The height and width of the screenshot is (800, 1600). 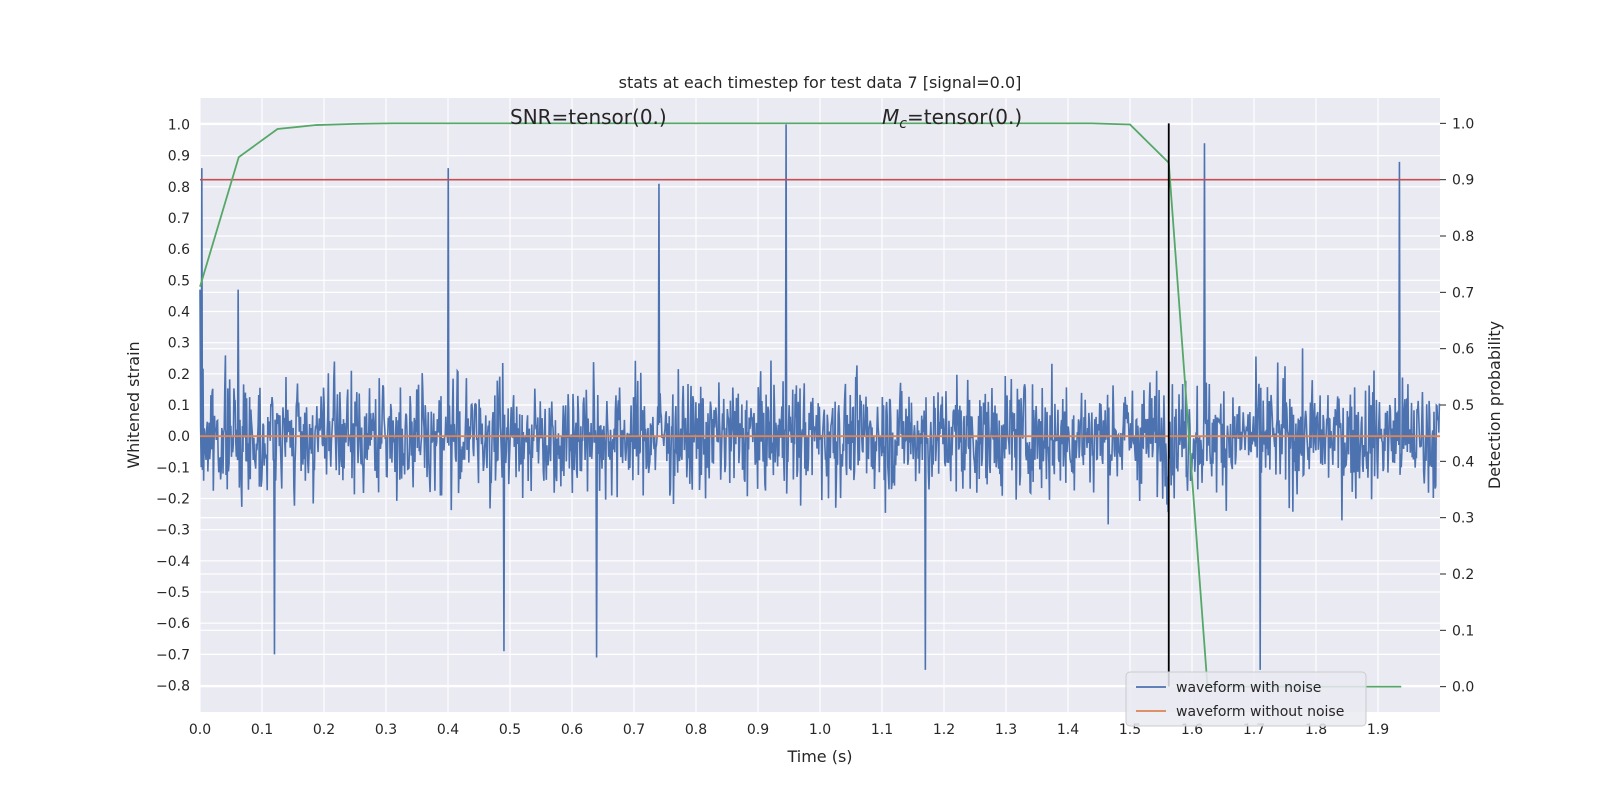 I want to click on legend-label-waveform-without-noise: waveform without noise, so click(x=1260, y=712).